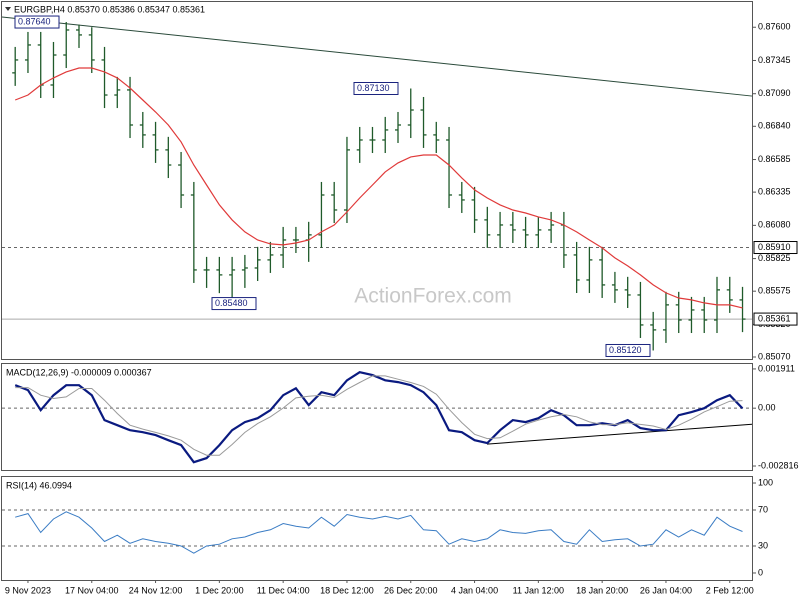  I want to click on x-tick-label: 18 Dec 12:00, so click(347, 590).